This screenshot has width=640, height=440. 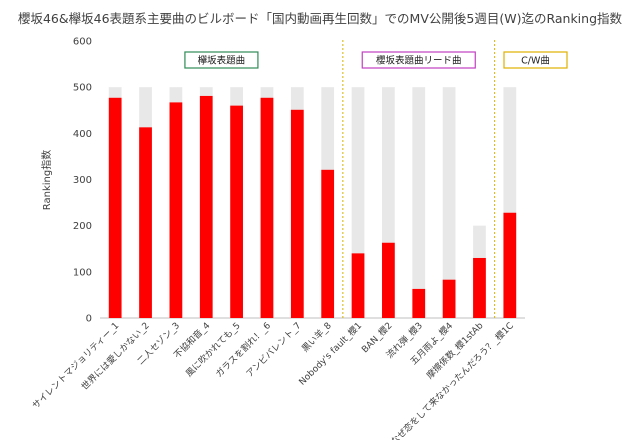 I want to click on group-label: 櫻坂表題曲リード曲, so click(x=419, y=61).